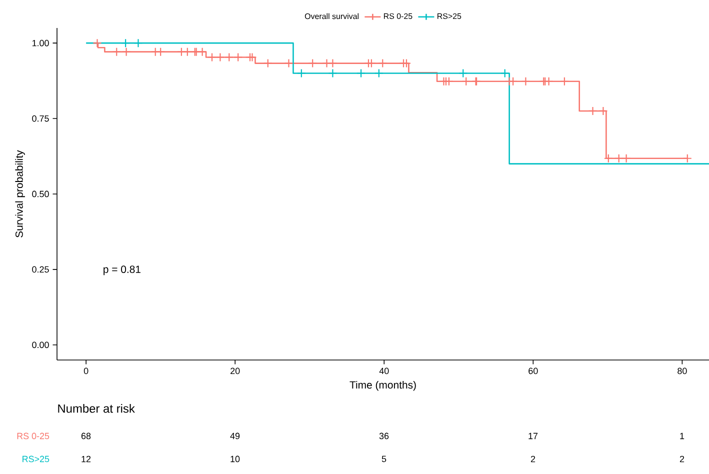 The height and width of the screenshot is (474, 709). What do you see at coordinates (533, 436) in the screenshot?
I see `text: 17` at bounding box center [533, 436].